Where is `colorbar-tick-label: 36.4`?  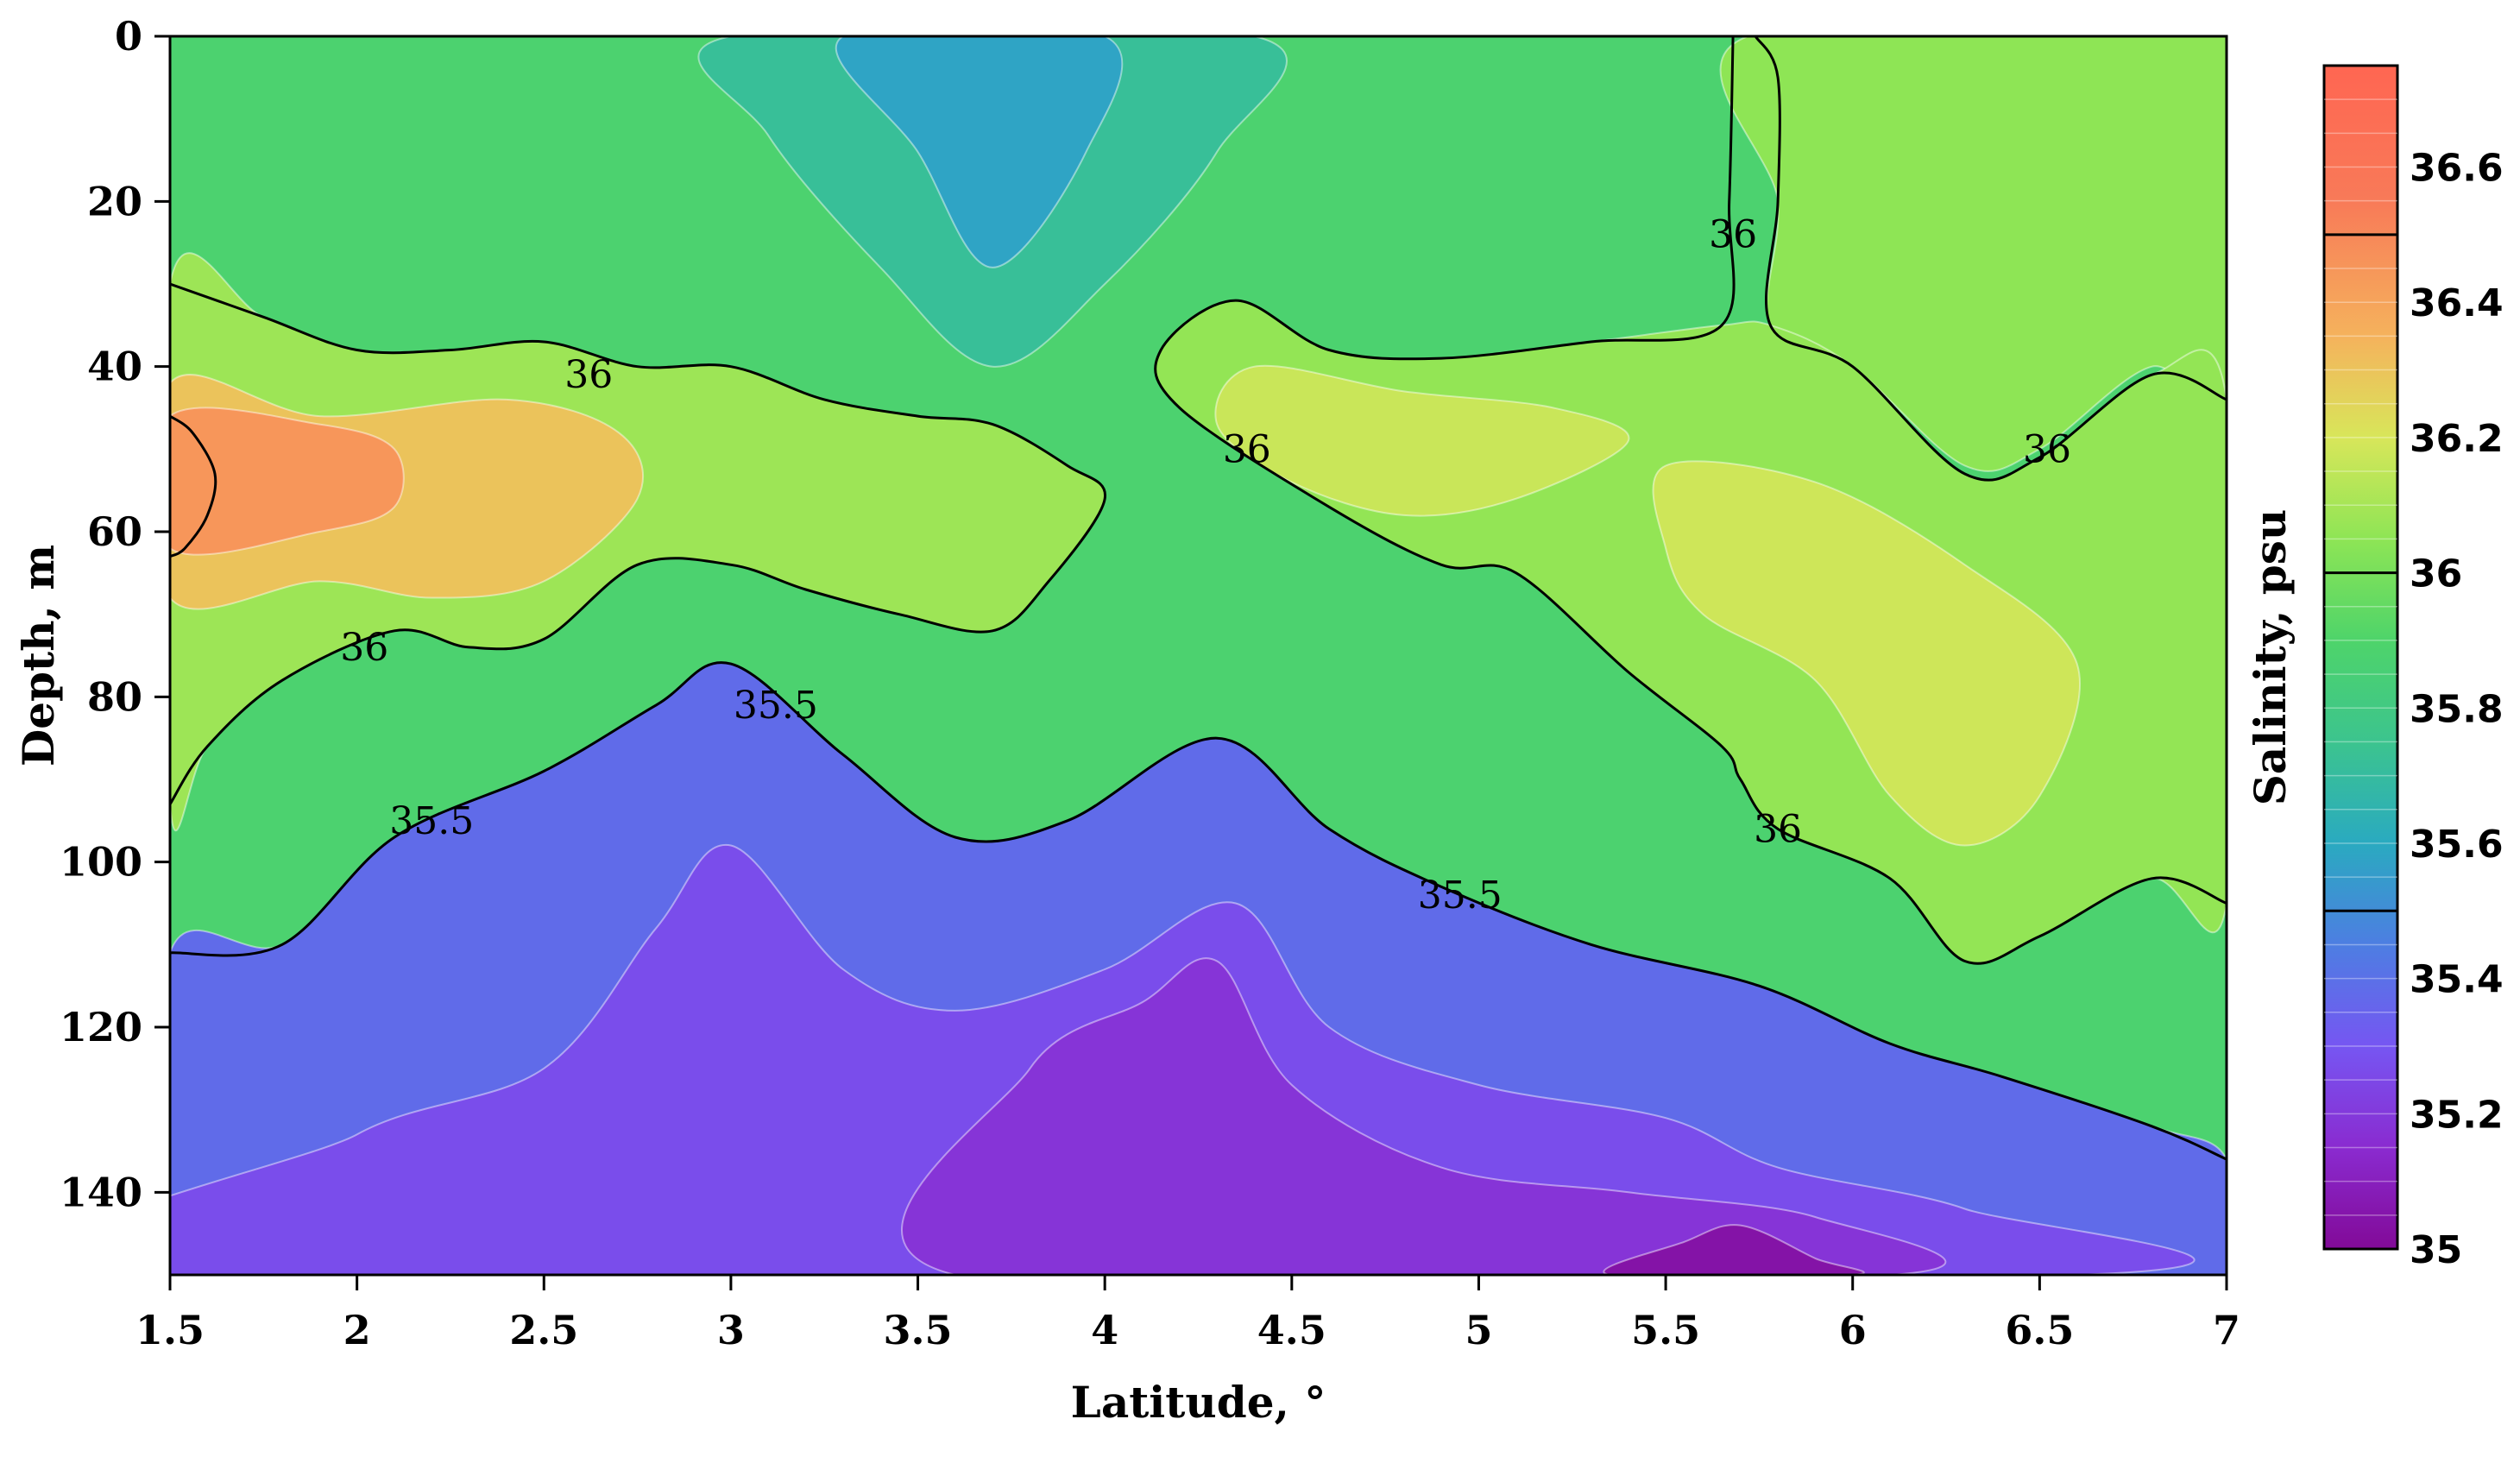 colorbar-tick-label: 36.4 is located at coordinates (2457, 303).